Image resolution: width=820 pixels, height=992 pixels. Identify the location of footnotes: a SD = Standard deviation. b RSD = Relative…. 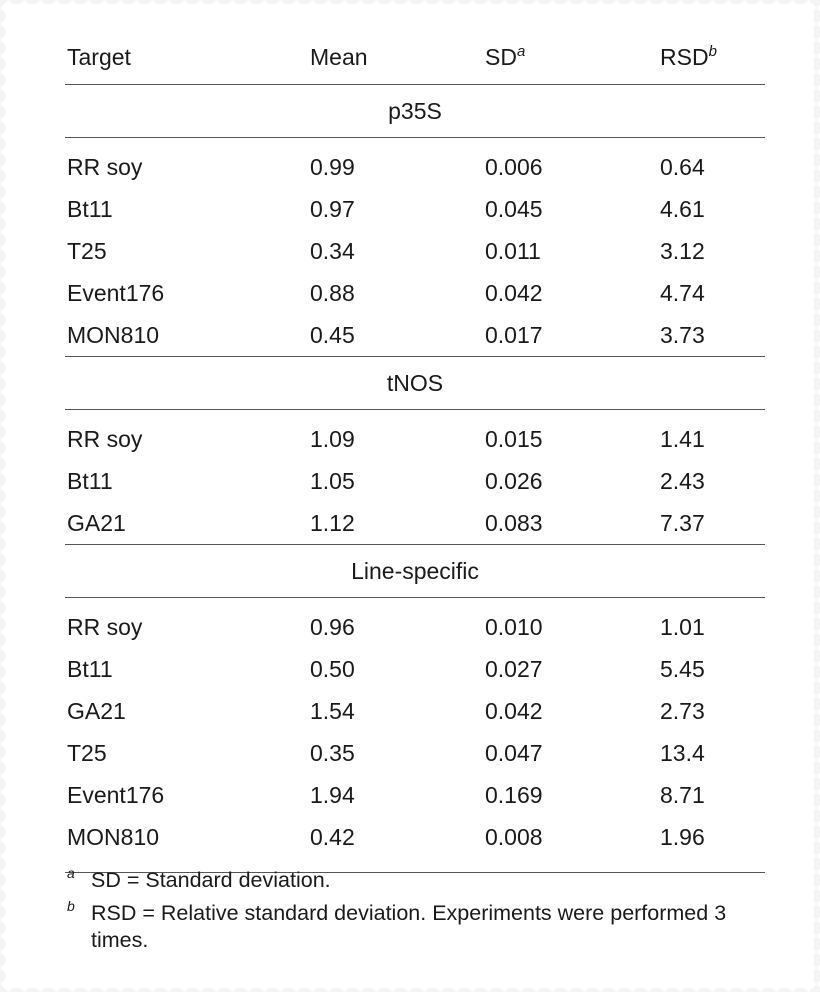
(420, 912).